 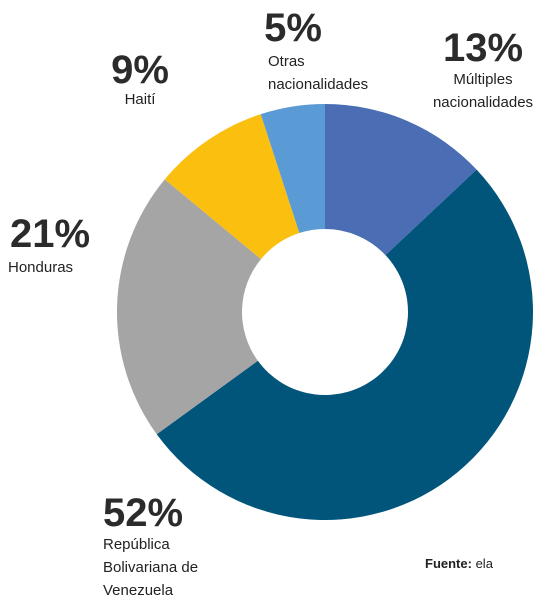 I want to click on source-text: ela, so click(x=484, y=563).